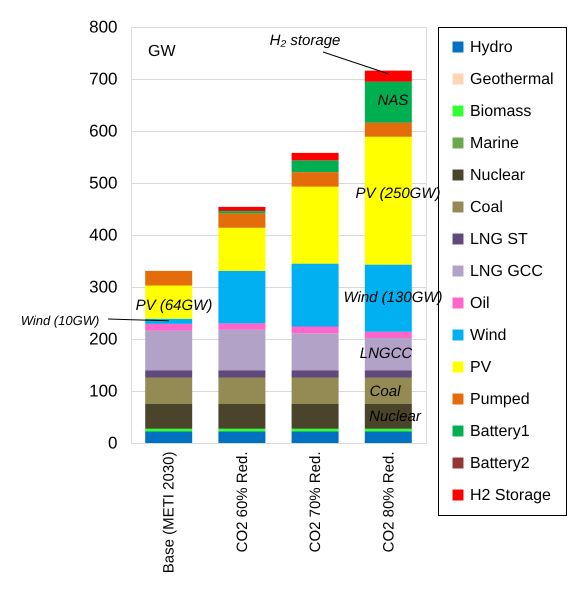 The width and height of the screenshot is (587, 599). What do you see at coordinates (393, 100) in the screenshot?
I see `annotation: NAS` at bounding box center [393, 100].